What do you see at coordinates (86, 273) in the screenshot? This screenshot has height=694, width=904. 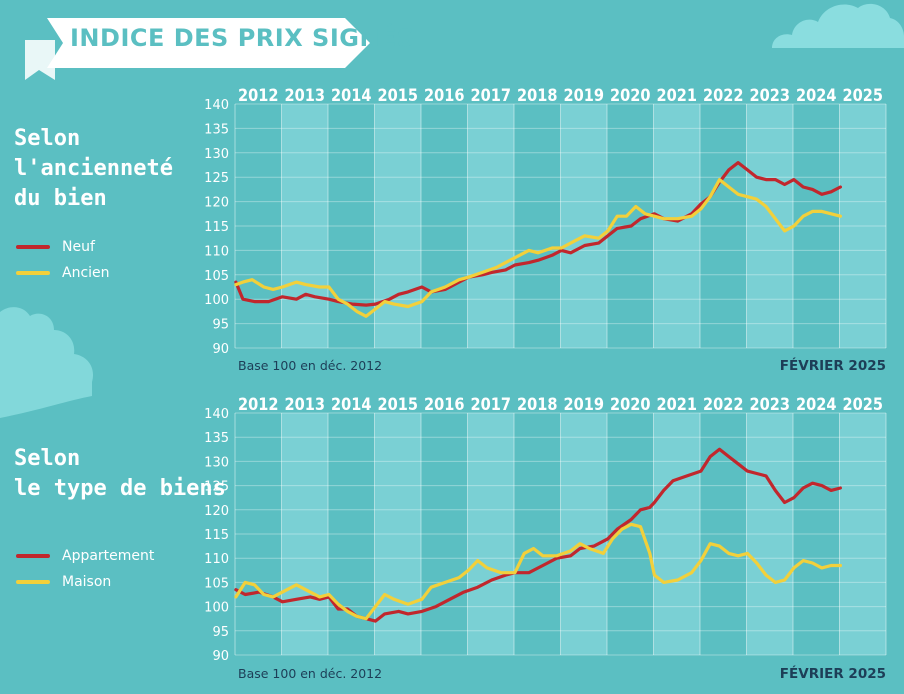 I see `legend-label: Ancien` at bounding box center [86, 273].